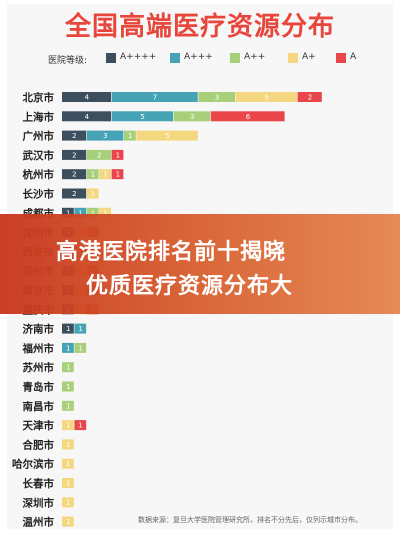 The height and width of the screenshot is (533, 400). Describe the element at coordinates (199, 27) in the screenshot. I see `chart-title: 全国高端医疗资源分布` at that location.